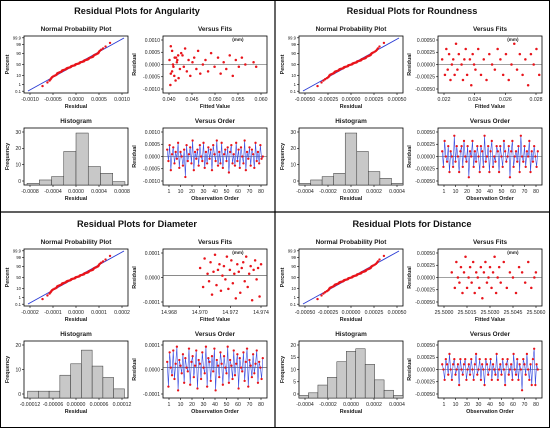 The image size is (550, 428). What do you see at coordinates (351, 334) in the screenshot?
I see `histogram-title: Histogram` at bounding box center [351, 334].